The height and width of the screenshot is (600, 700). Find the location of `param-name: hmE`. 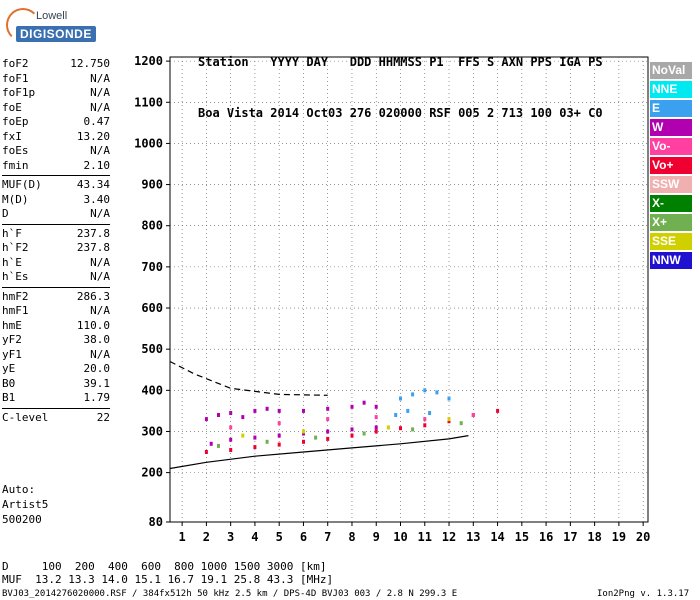

param-name: hmE is located at coordinates (12, 325).